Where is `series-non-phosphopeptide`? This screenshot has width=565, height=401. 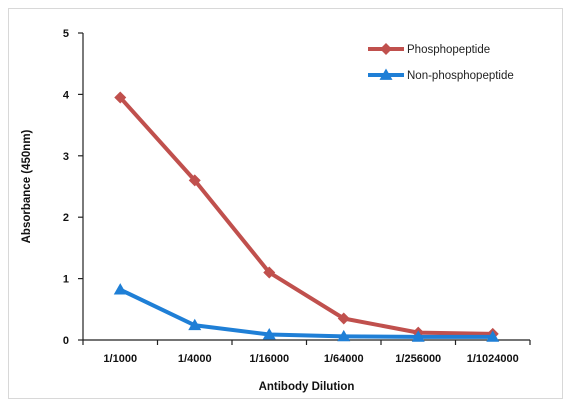 series-non-phosphopeptide is located at coordinates (306, 312).